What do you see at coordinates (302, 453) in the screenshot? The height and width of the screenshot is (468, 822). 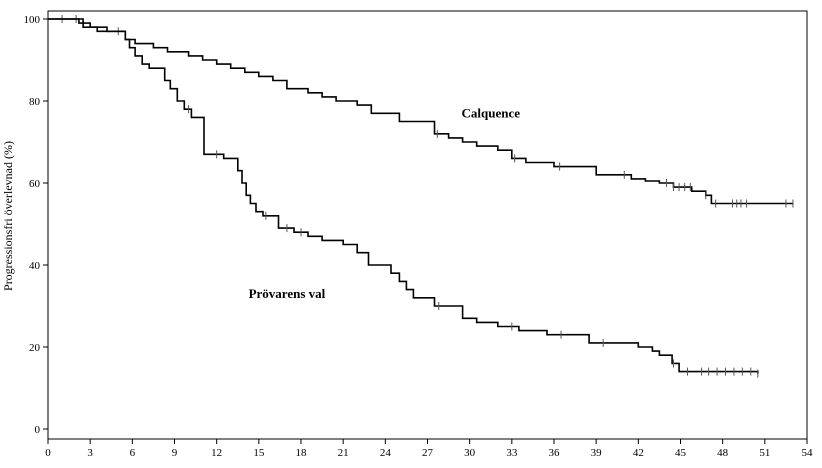 I see `x-tick-label: 18` at bounding box center [302, 453].